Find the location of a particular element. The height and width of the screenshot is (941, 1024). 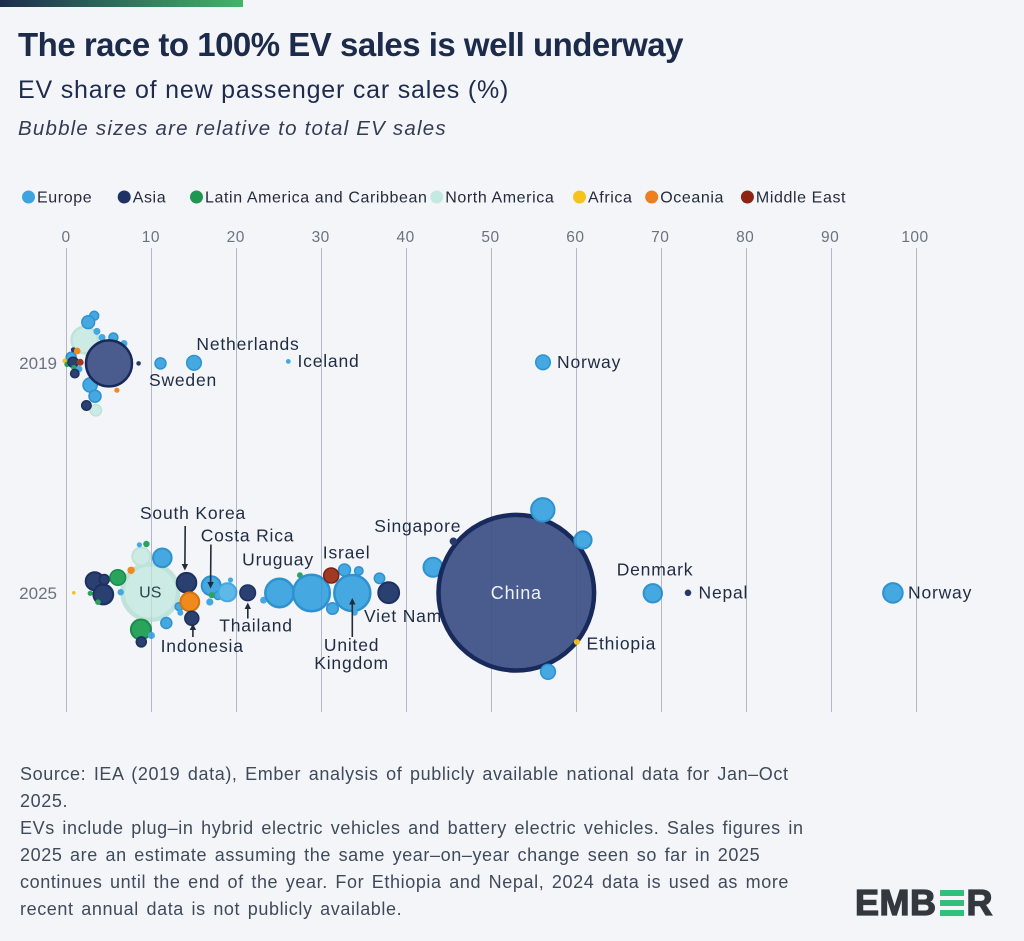

svg-text: Asia is located at coordinates (150, 198).